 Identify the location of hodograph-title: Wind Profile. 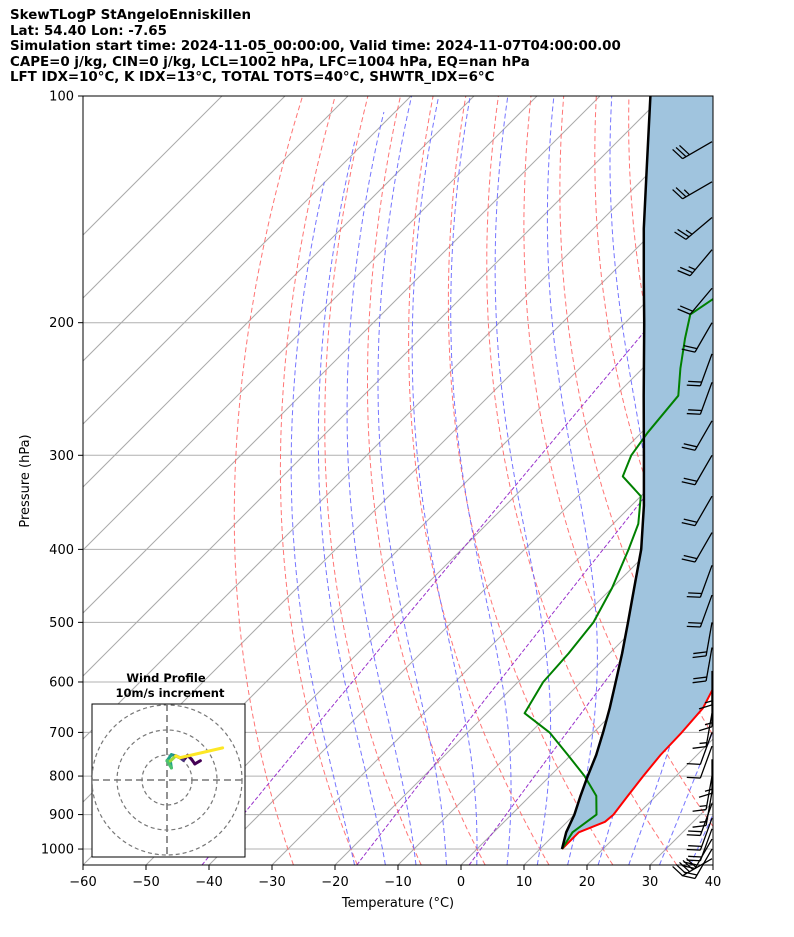
(166, 678).